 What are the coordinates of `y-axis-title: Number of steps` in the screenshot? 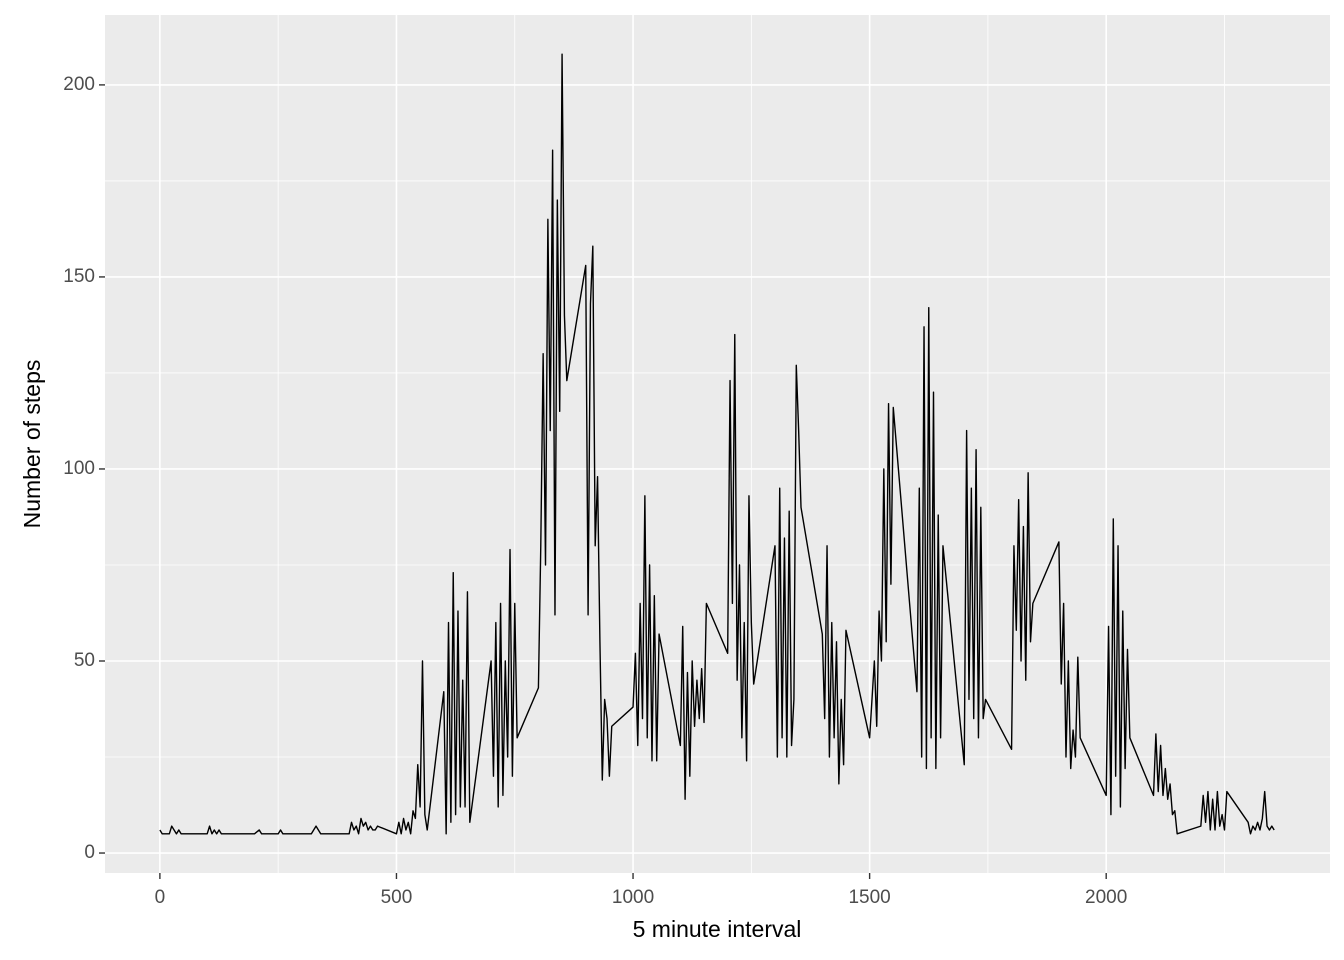 It's located at (32, 444).